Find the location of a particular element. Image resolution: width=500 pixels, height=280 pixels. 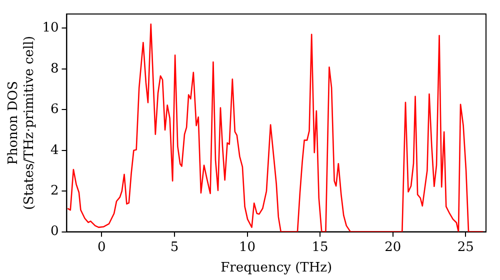

x-tick-label: 15 is located at coordinates (320, 247).